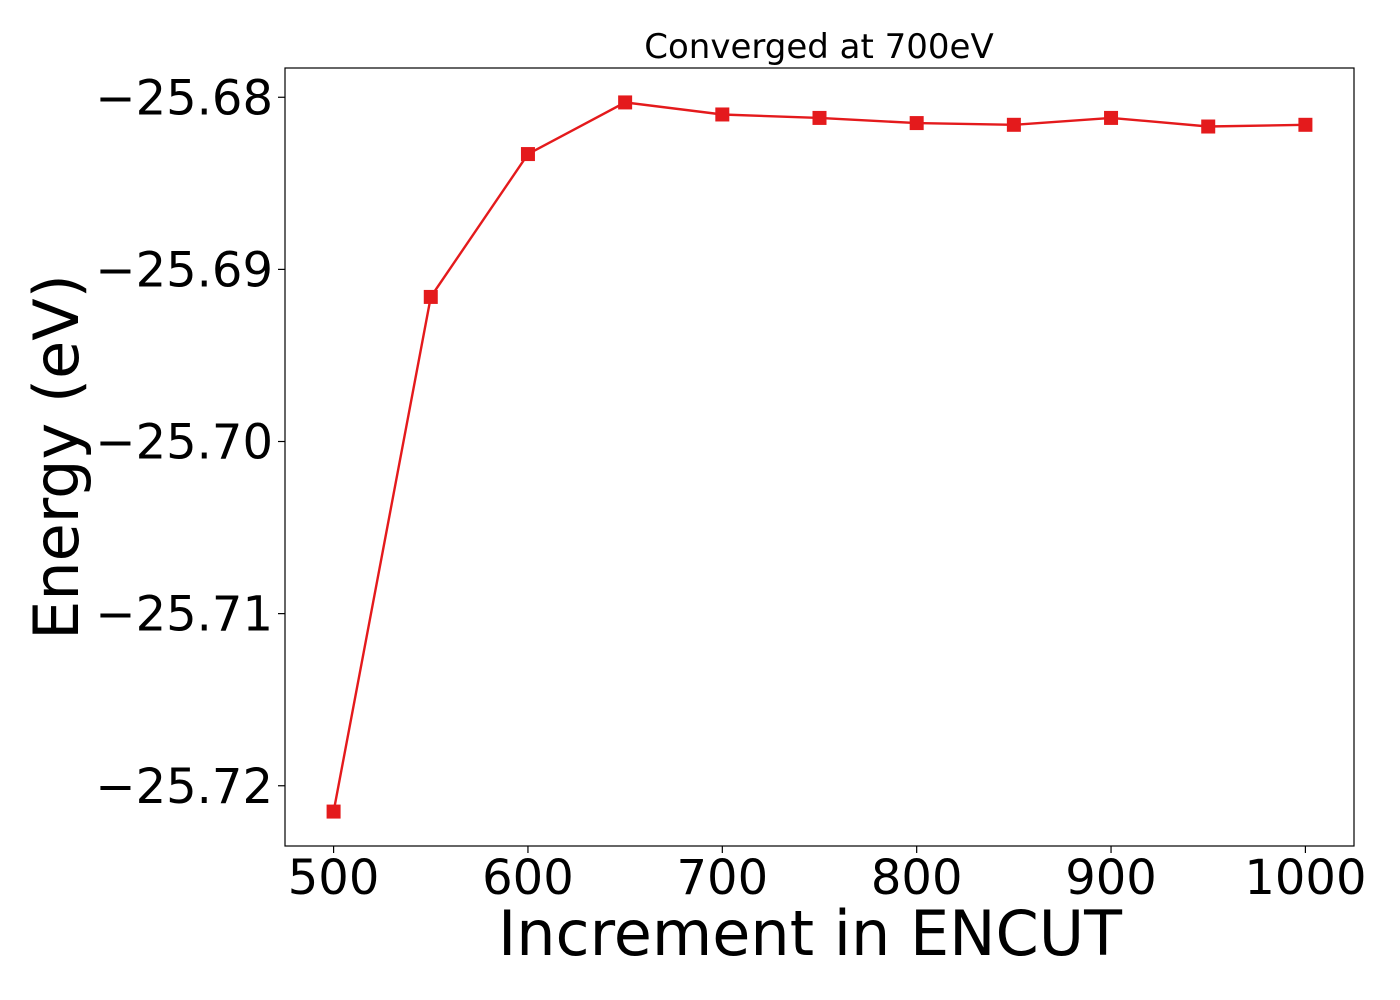  What do you see at coordinates (56, 457) in the screenshot?
I see `y-axis-label: Energy (eV)` at bounding box center [56, 457].